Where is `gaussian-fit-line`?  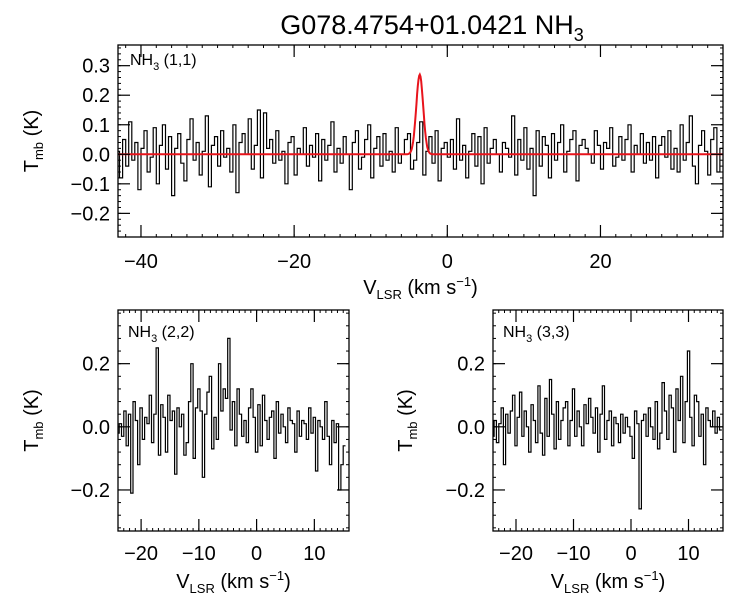 gaussian-fit-line is located at coordinates (420, 114).